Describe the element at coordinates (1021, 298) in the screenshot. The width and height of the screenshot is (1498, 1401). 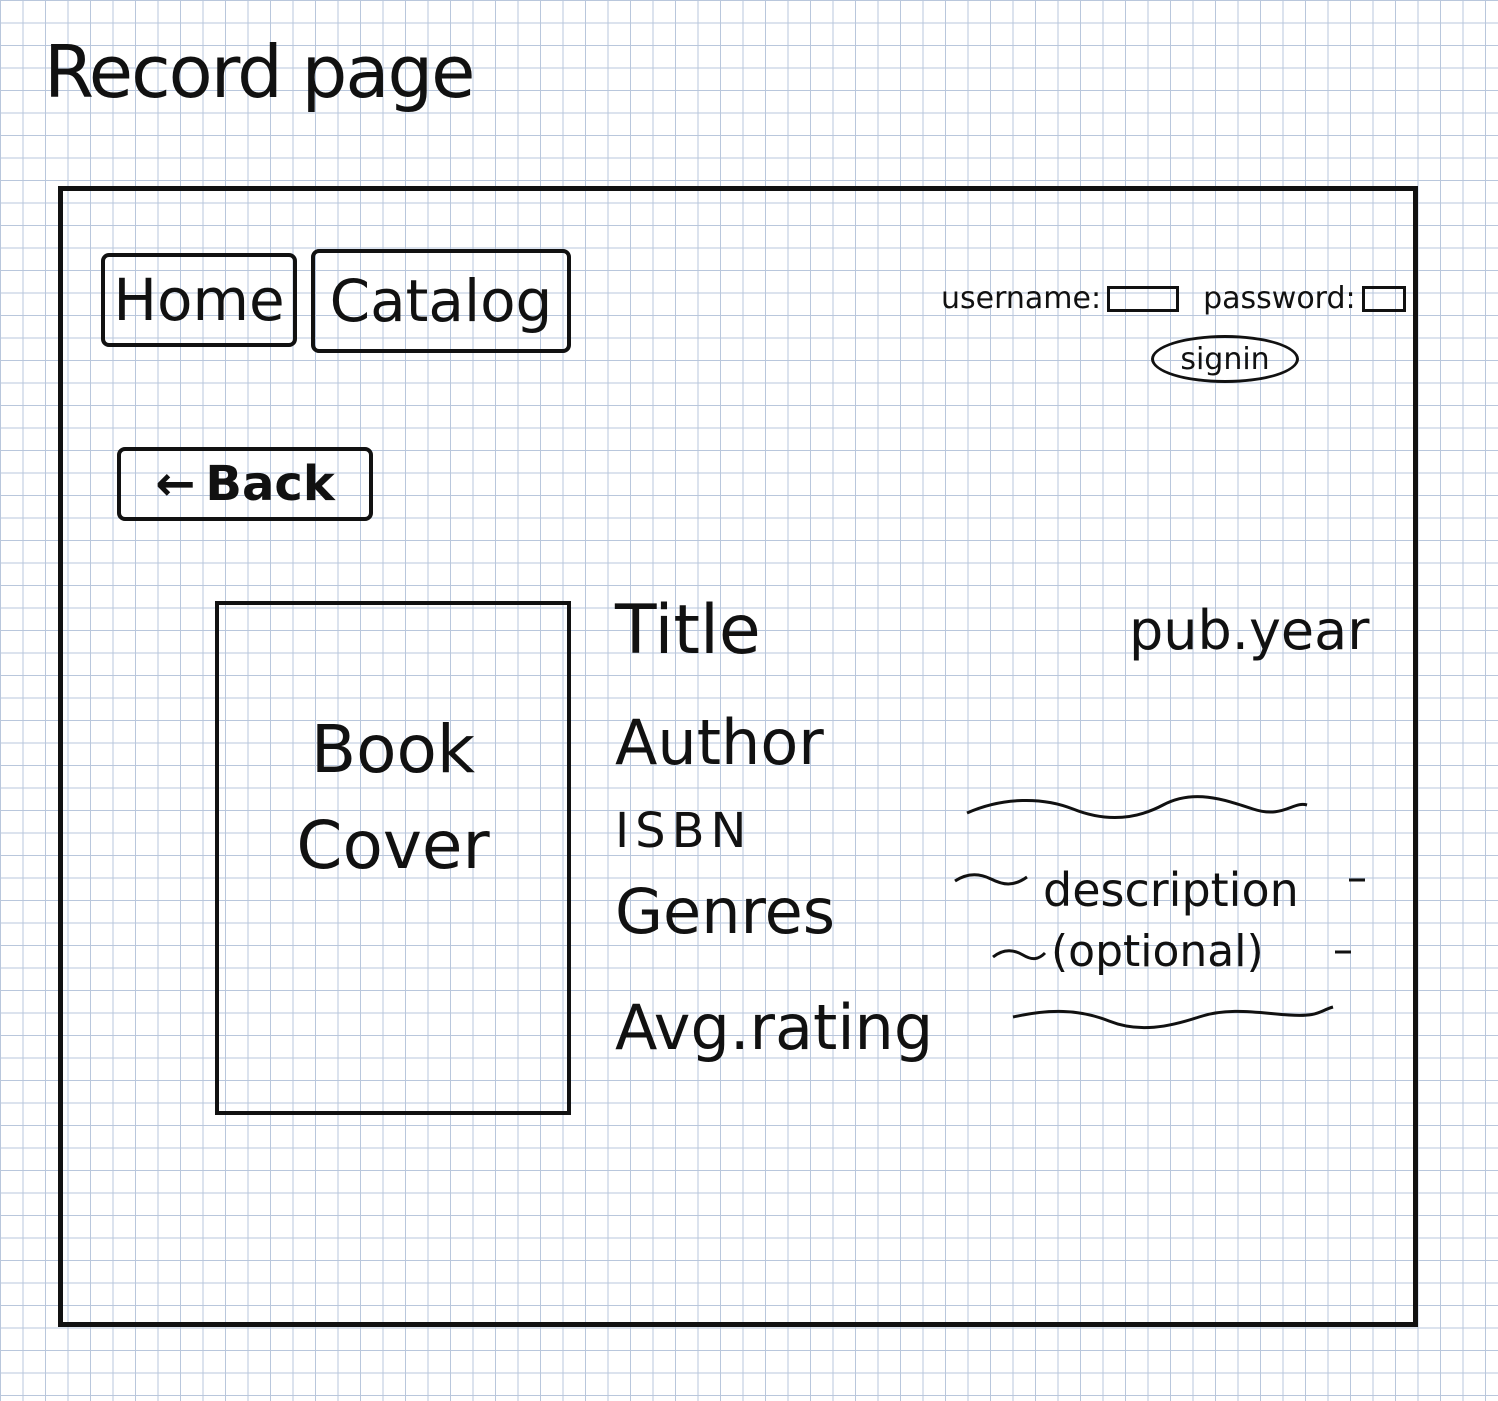
I see `username-label: username:` at that location.